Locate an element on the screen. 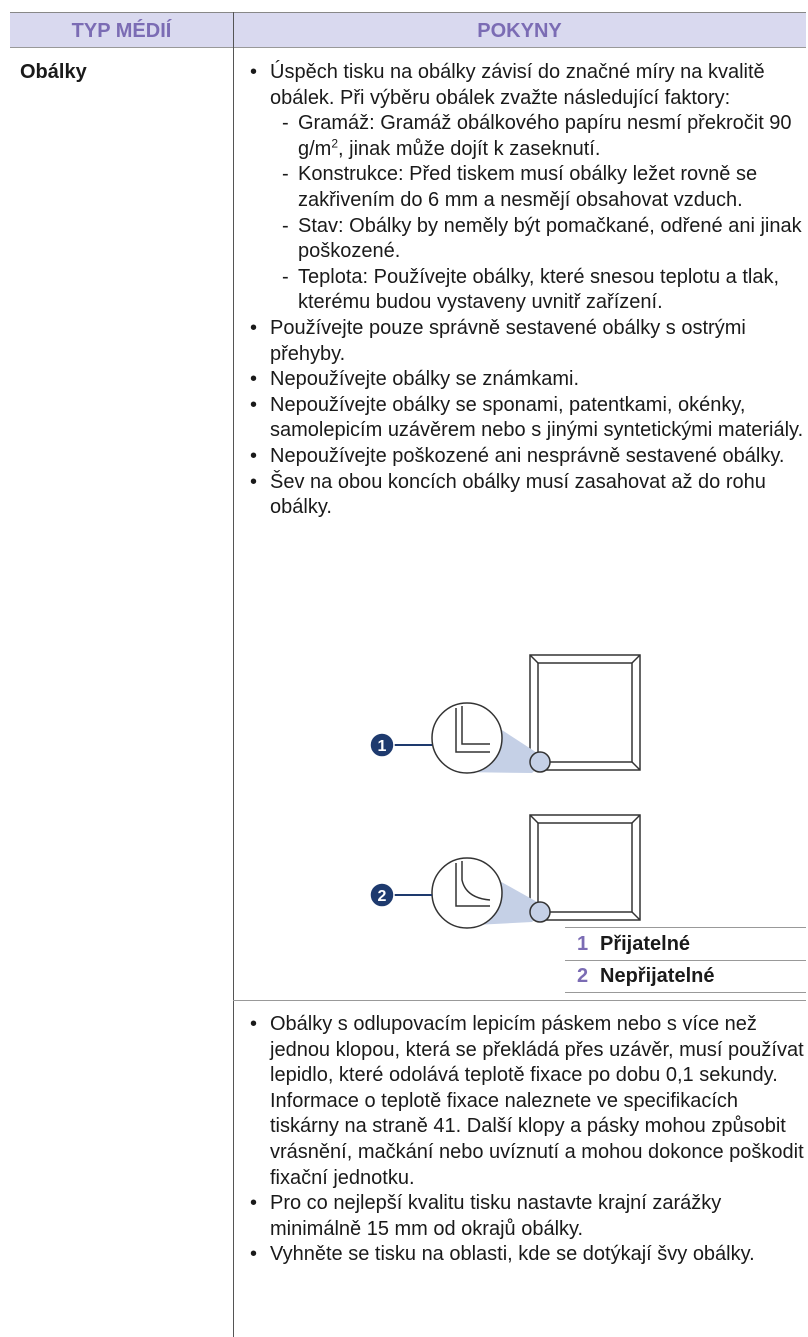 Image resolution: width=808 pixels, height=1337 pixels. superscript: 2 is located at coordinates (335, 143).